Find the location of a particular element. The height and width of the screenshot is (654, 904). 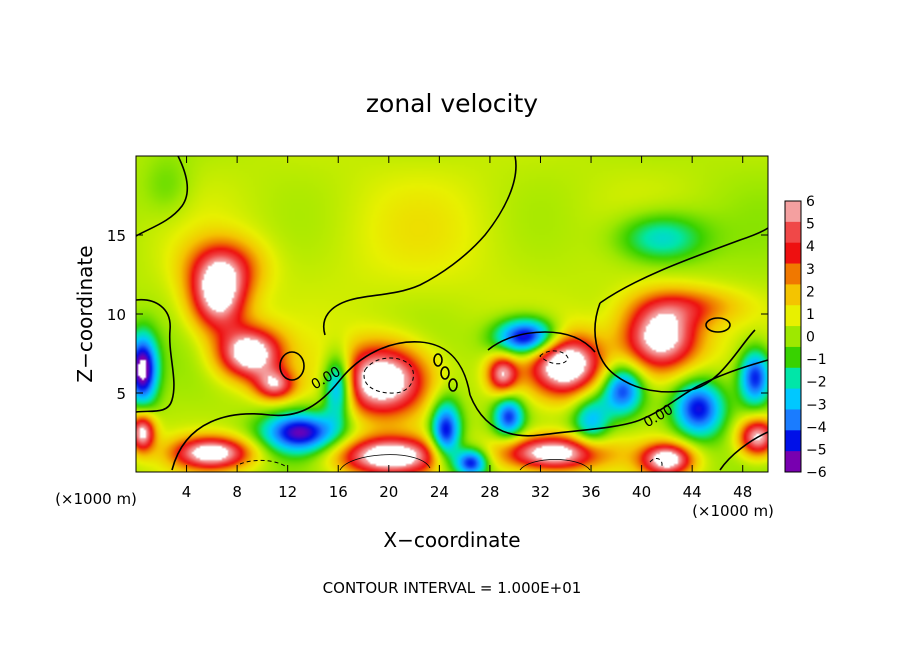

colorbar-label: −4 is located at coordinates (816, 428).